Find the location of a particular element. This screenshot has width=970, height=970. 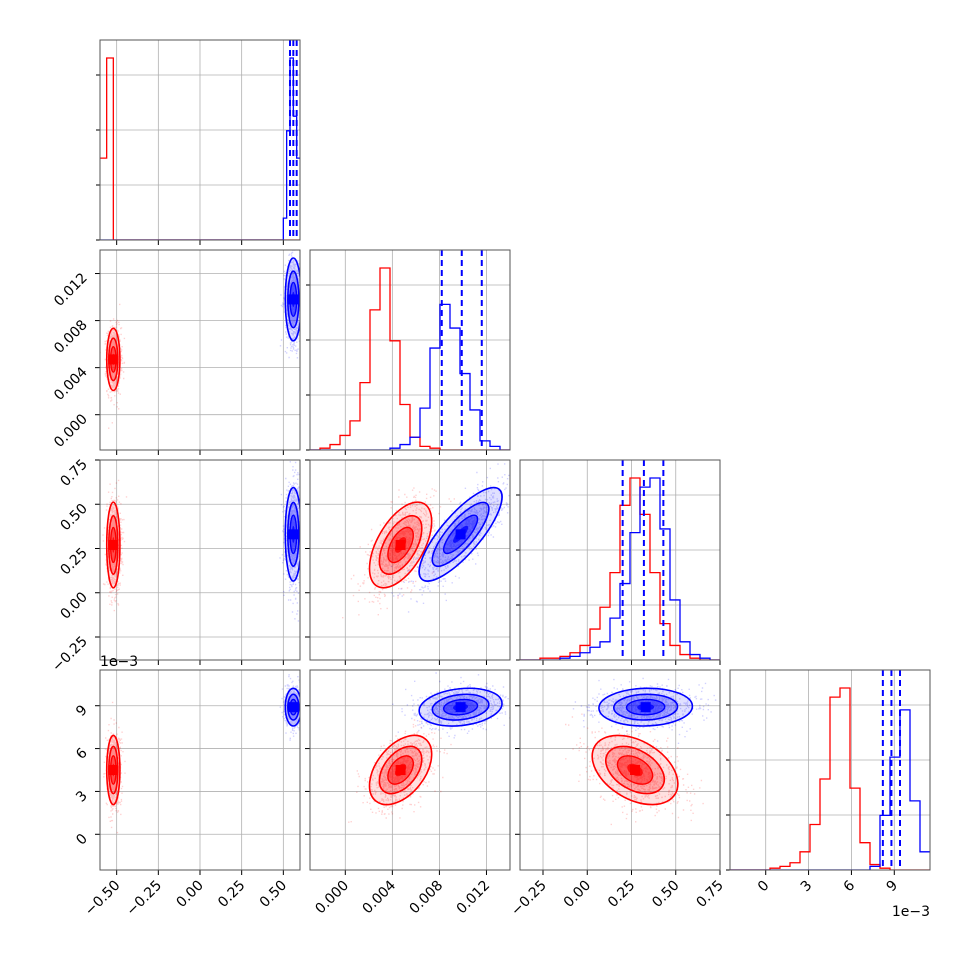

x-offset-label: 1e−3 is located at coordinates (911, 912).